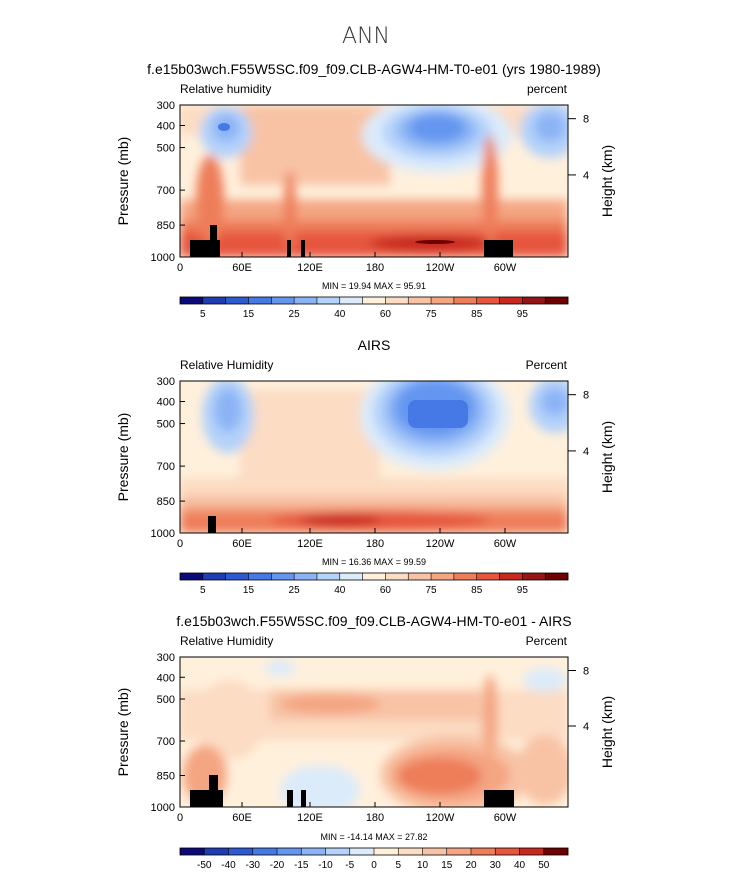 The image size is (733, 872). What do you see at coordinates (366, 36) in the screenshot?
I see `figure-suptitle: ANN` at bounding box center [366, 36].